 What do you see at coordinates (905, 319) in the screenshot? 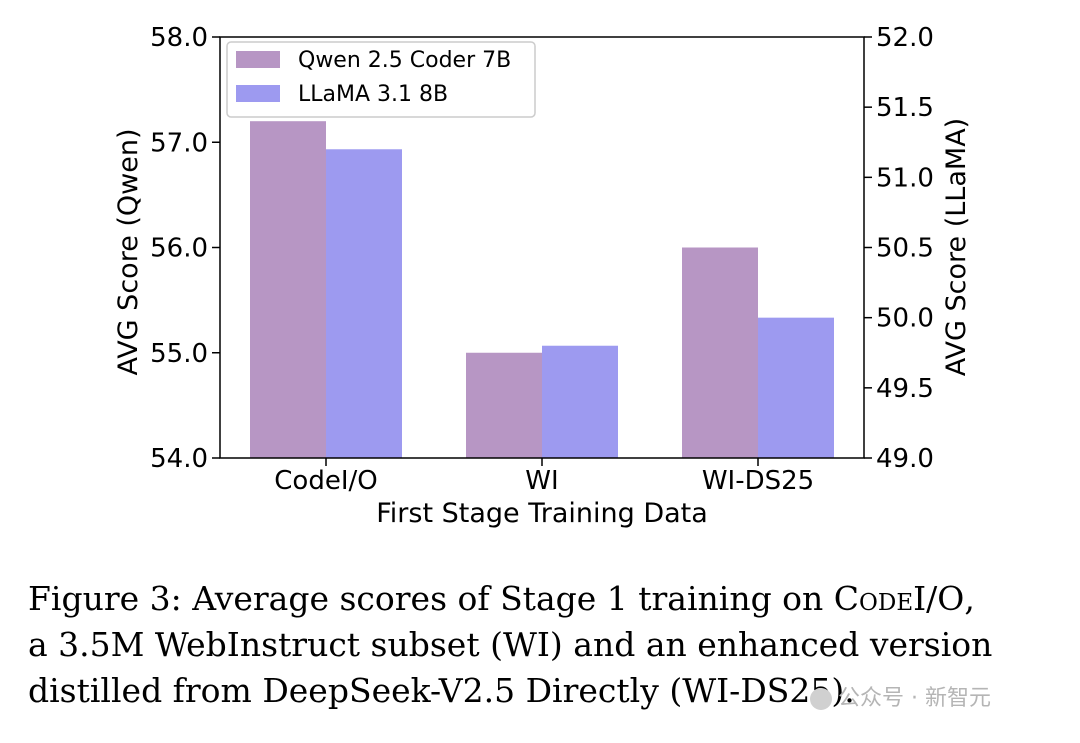
I see `right-tick-label: 50.0` at bounding box center [905, 319].